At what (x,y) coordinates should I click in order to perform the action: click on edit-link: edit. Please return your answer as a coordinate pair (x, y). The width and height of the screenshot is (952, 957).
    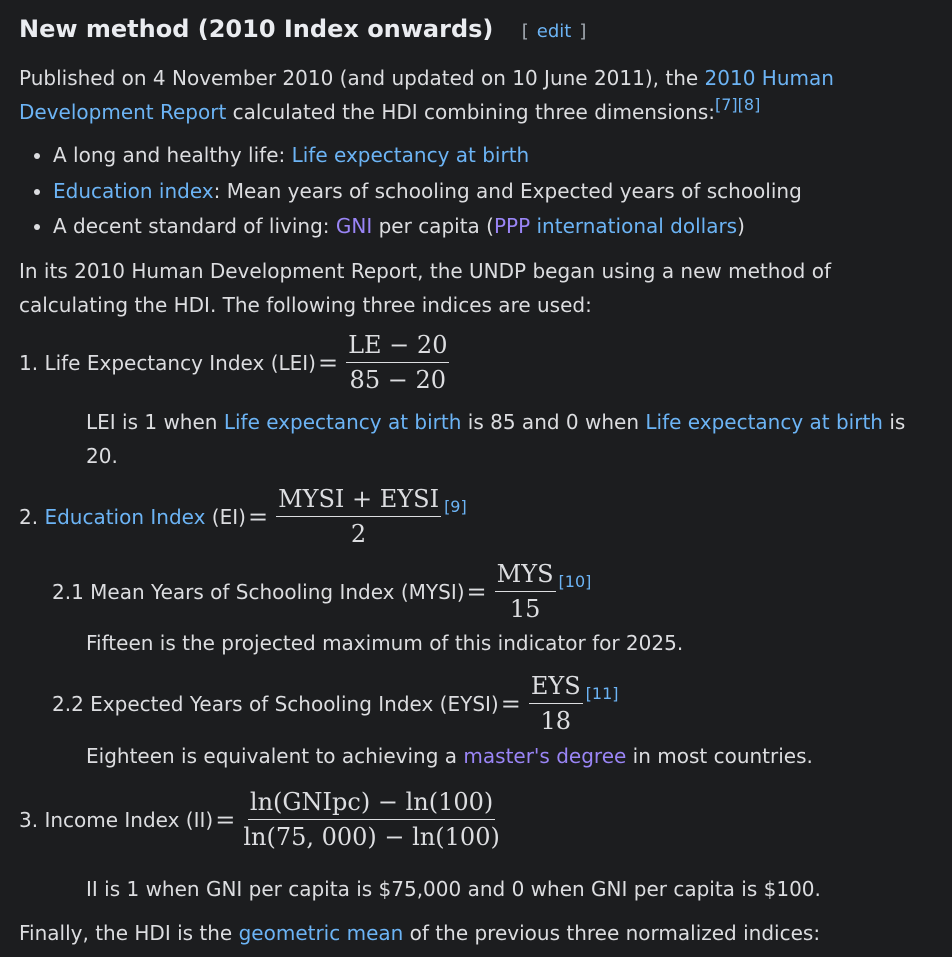
    Looking at the image, I should click on (554, 31).